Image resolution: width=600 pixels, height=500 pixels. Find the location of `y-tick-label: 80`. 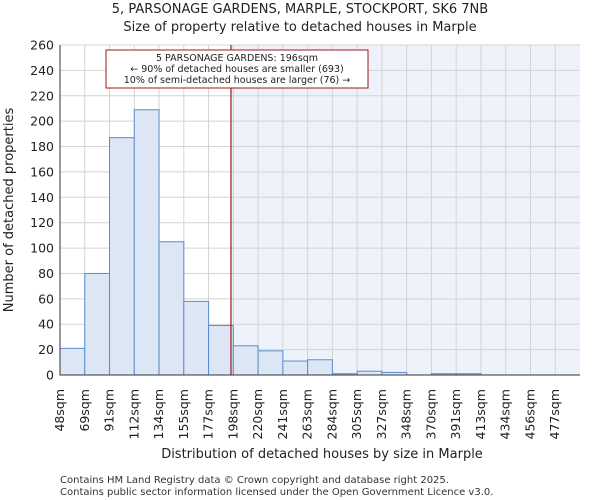

y-tick-label: 80 is located at coordinates (46, 273).